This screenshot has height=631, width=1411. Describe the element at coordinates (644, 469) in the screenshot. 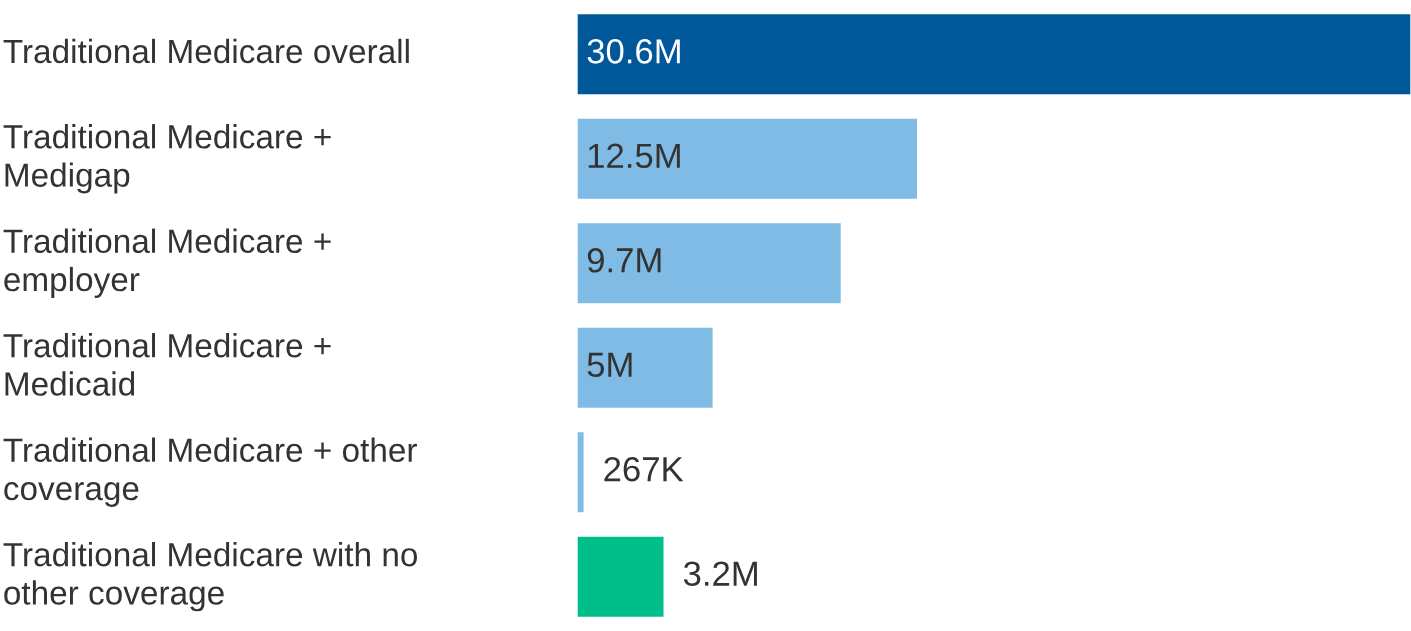

I see `data-label: 267K` at that location.